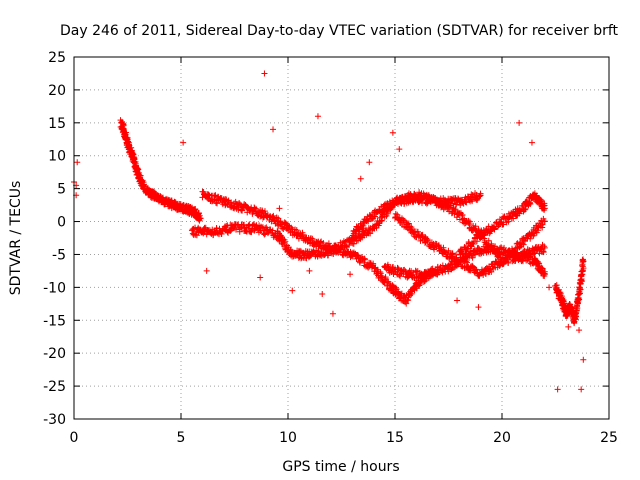 This screenshot has width=640, height=480. Describe the element at coordinates (181, 438) in the screenshot. I see `x-tick-label: 5` at that location.